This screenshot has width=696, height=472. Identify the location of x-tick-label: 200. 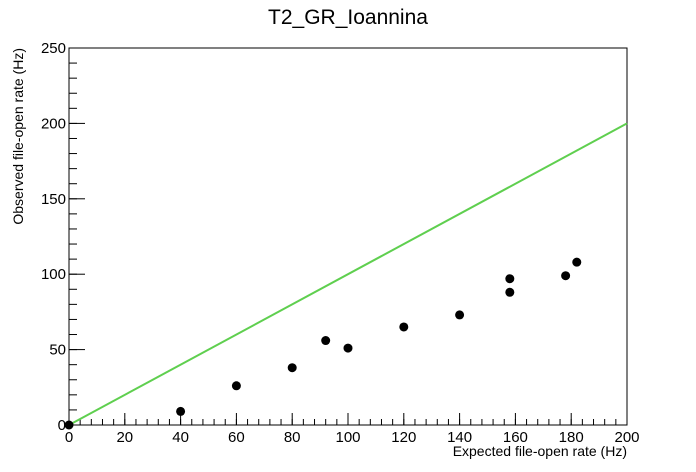
(626, 437).